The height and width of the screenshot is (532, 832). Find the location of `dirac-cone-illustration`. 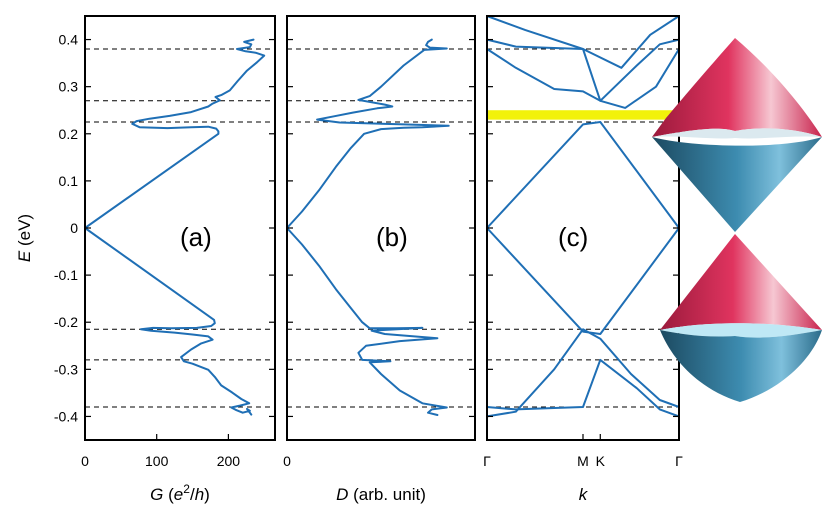

dirac-cone-illustration is located at coordinates (737, 220).